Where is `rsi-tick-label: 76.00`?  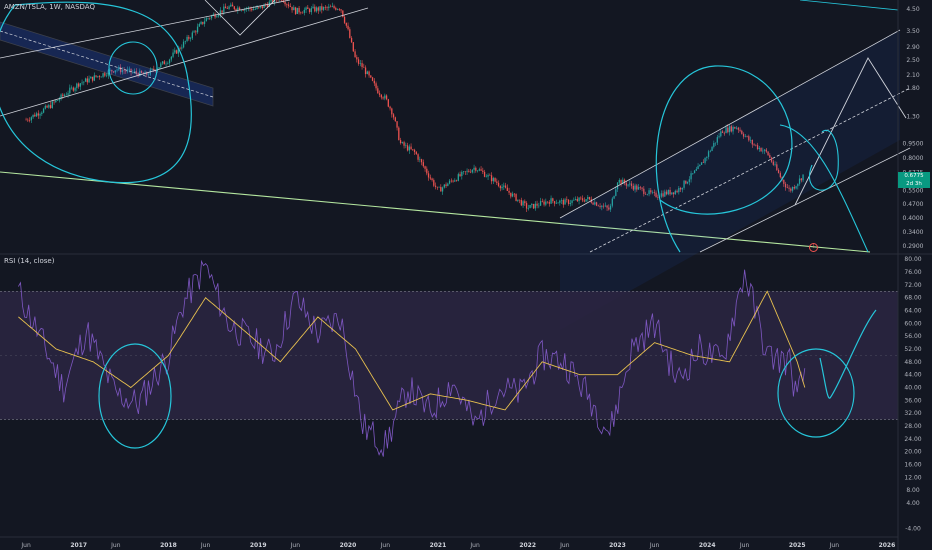 rsi-tick-label: 76.00 is located at coordinates (912, 272).